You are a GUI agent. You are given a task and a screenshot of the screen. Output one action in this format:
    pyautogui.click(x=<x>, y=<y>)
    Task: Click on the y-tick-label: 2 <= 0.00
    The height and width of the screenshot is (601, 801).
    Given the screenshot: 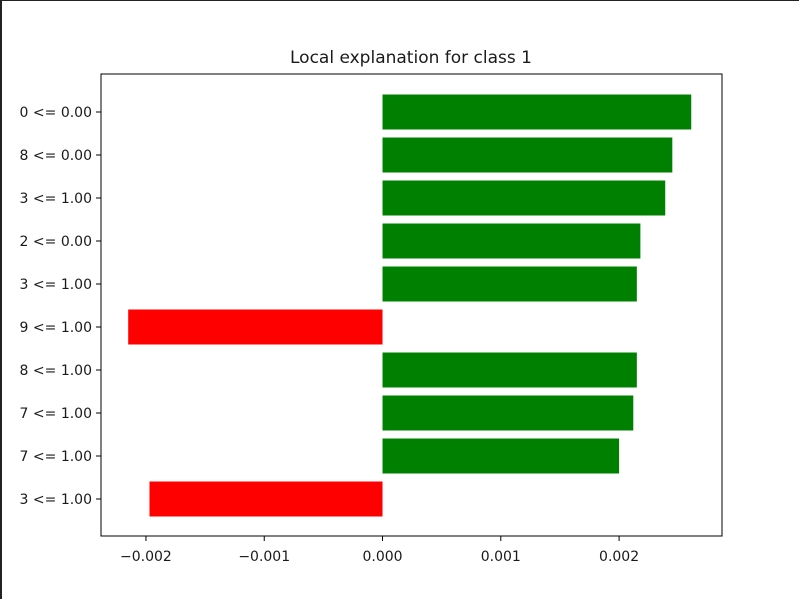 What is the action you would take?
    pyautogui.click(x=56, y=242)
    